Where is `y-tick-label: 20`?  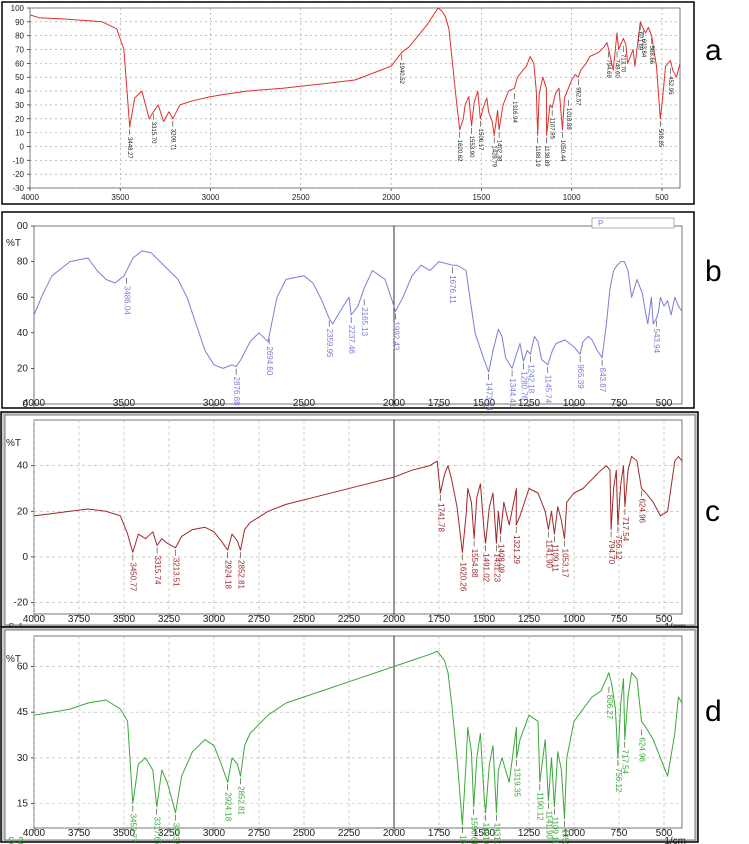
y-tick-label: 20 is located at coordinates (23, 511).